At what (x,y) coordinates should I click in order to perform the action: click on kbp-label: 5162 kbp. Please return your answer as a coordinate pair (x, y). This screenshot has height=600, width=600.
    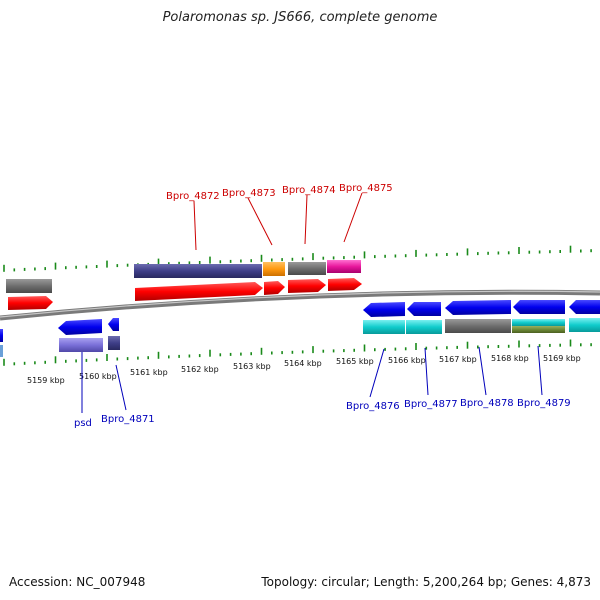
    Looking at the image, I should click on (200, 369).